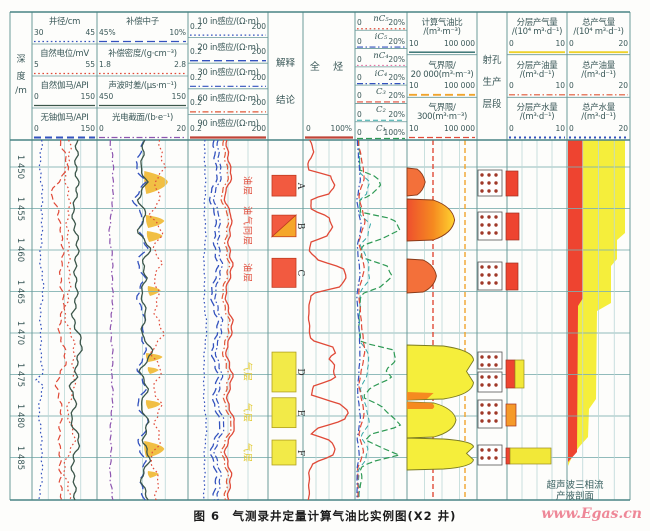 This screenshot has width=650, height=531. I want to click on gas-component-symbol: C₁, so click(381, 128).